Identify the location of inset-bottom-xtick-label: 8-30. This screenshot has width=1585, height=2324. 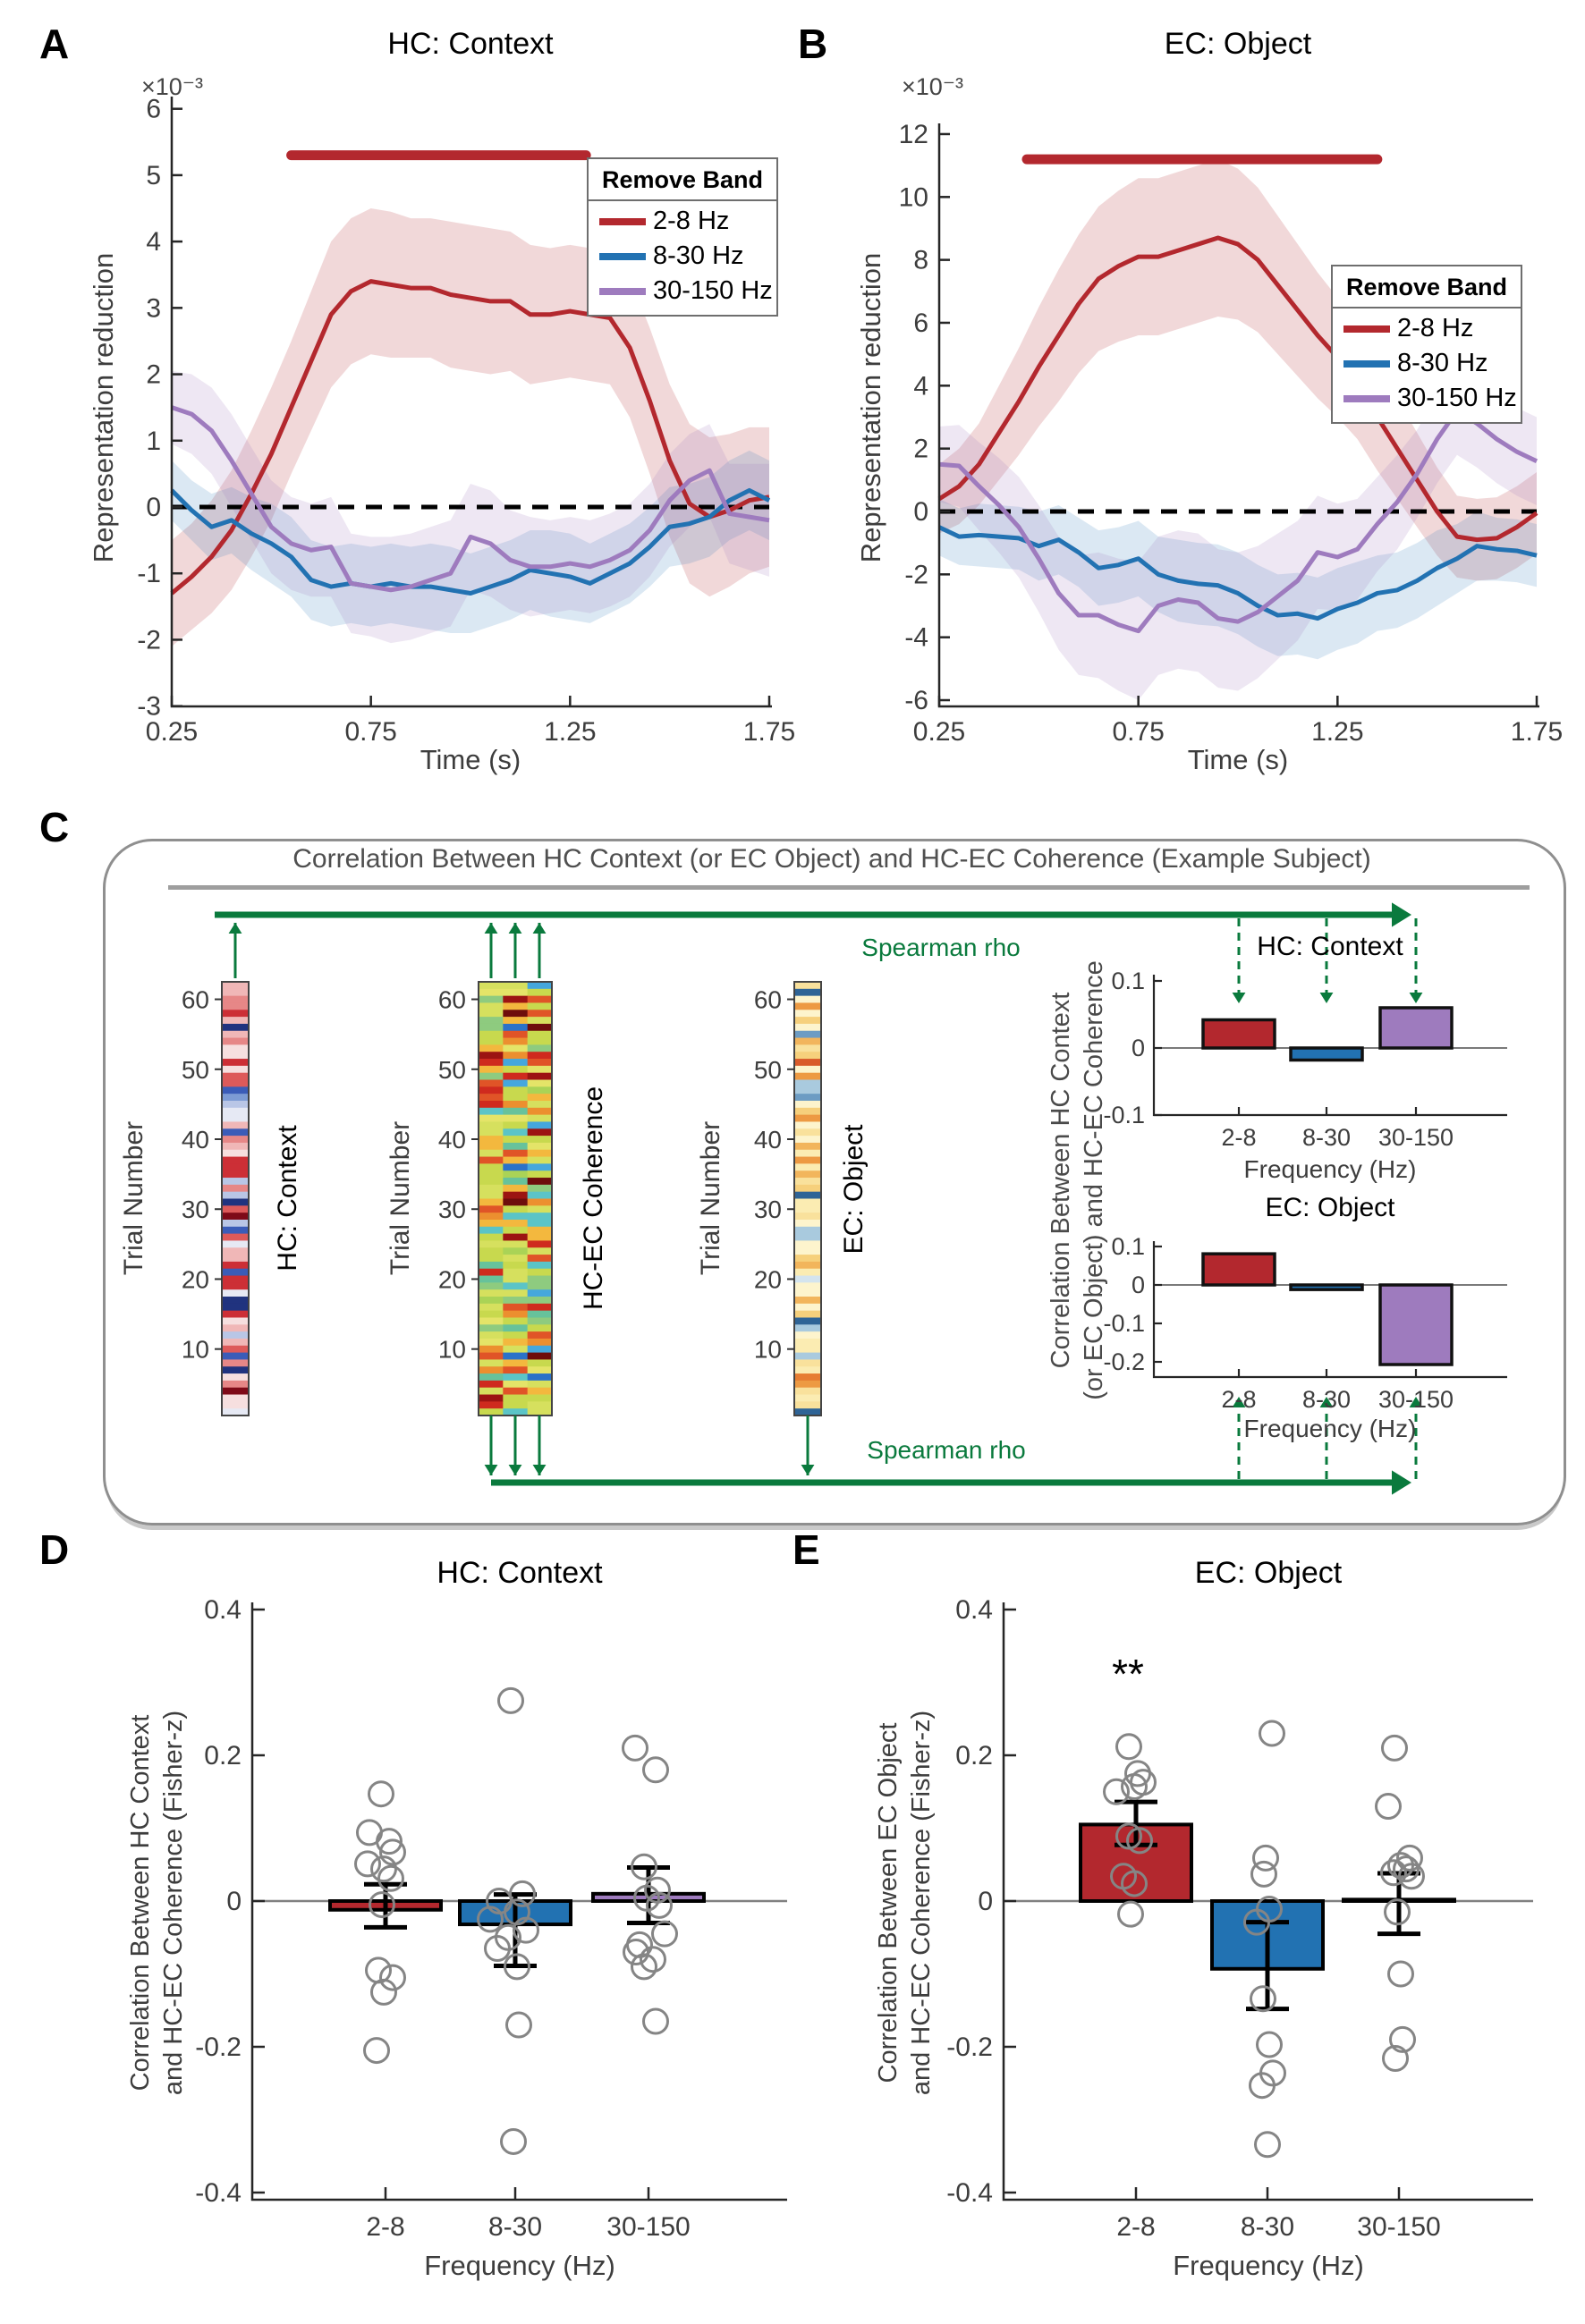
(1326, 1399).